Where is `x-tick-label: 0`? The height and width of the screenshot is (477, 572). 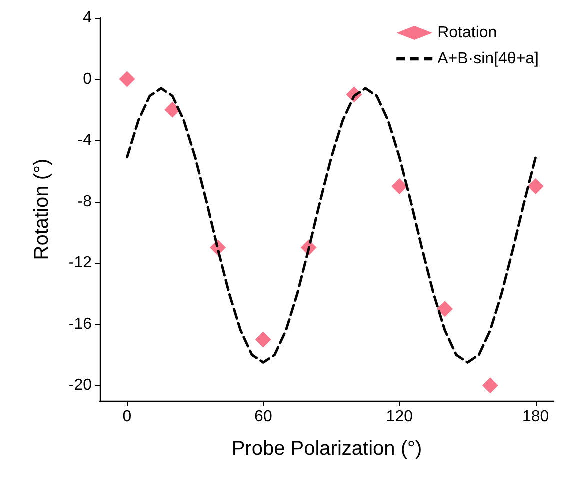
x-tick-label: 0 is located at coordinates (127, 417).